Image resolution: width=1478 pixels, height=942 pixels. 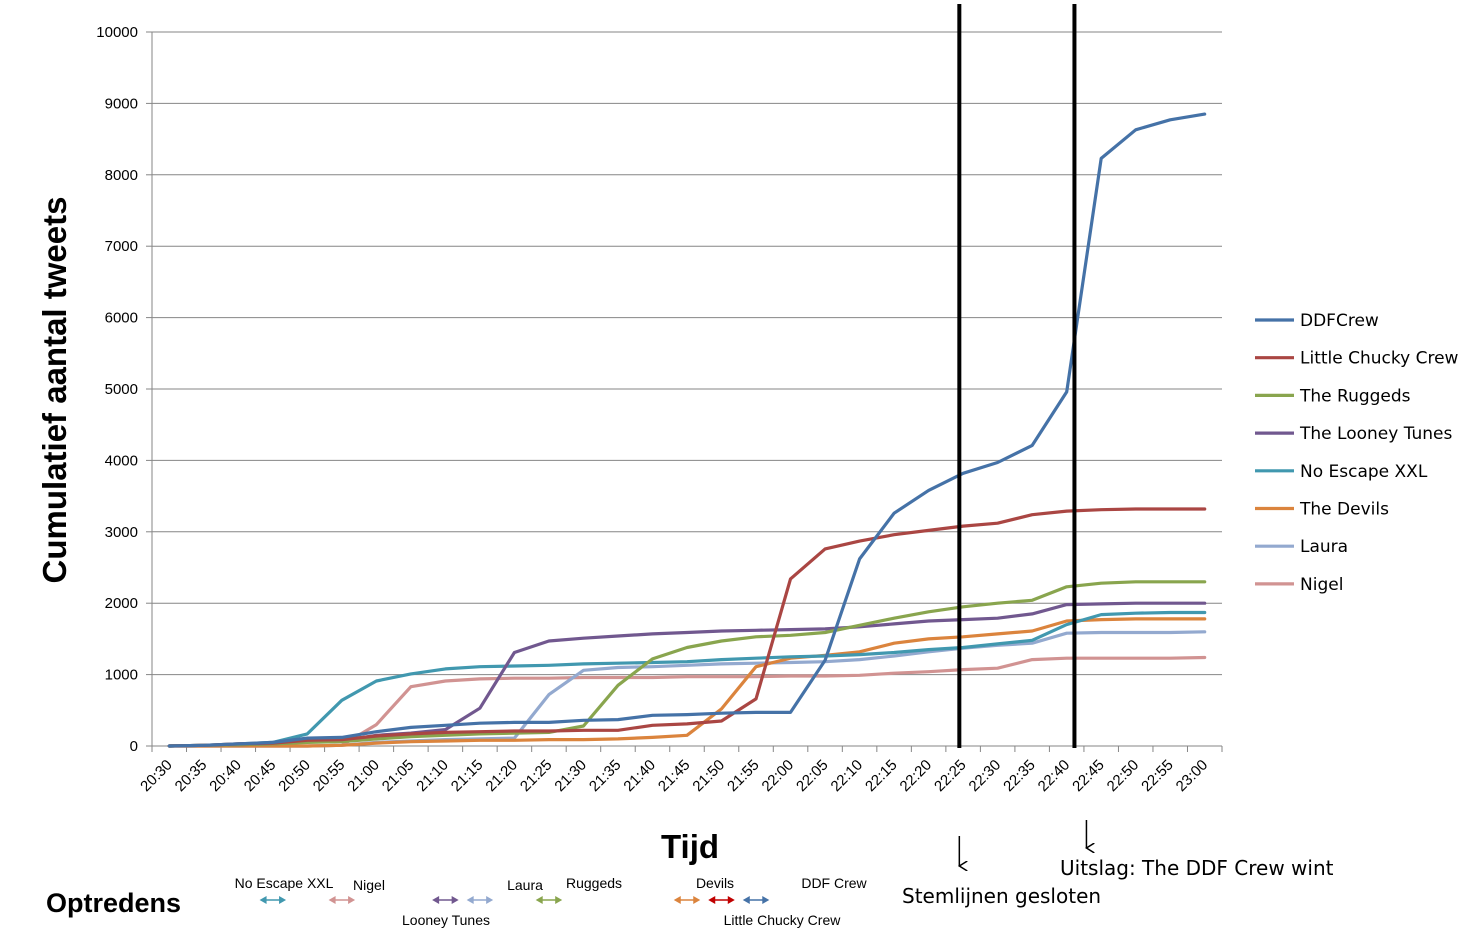 I want to click on x-tick-label: 22:15, so click(x=881, y=776).